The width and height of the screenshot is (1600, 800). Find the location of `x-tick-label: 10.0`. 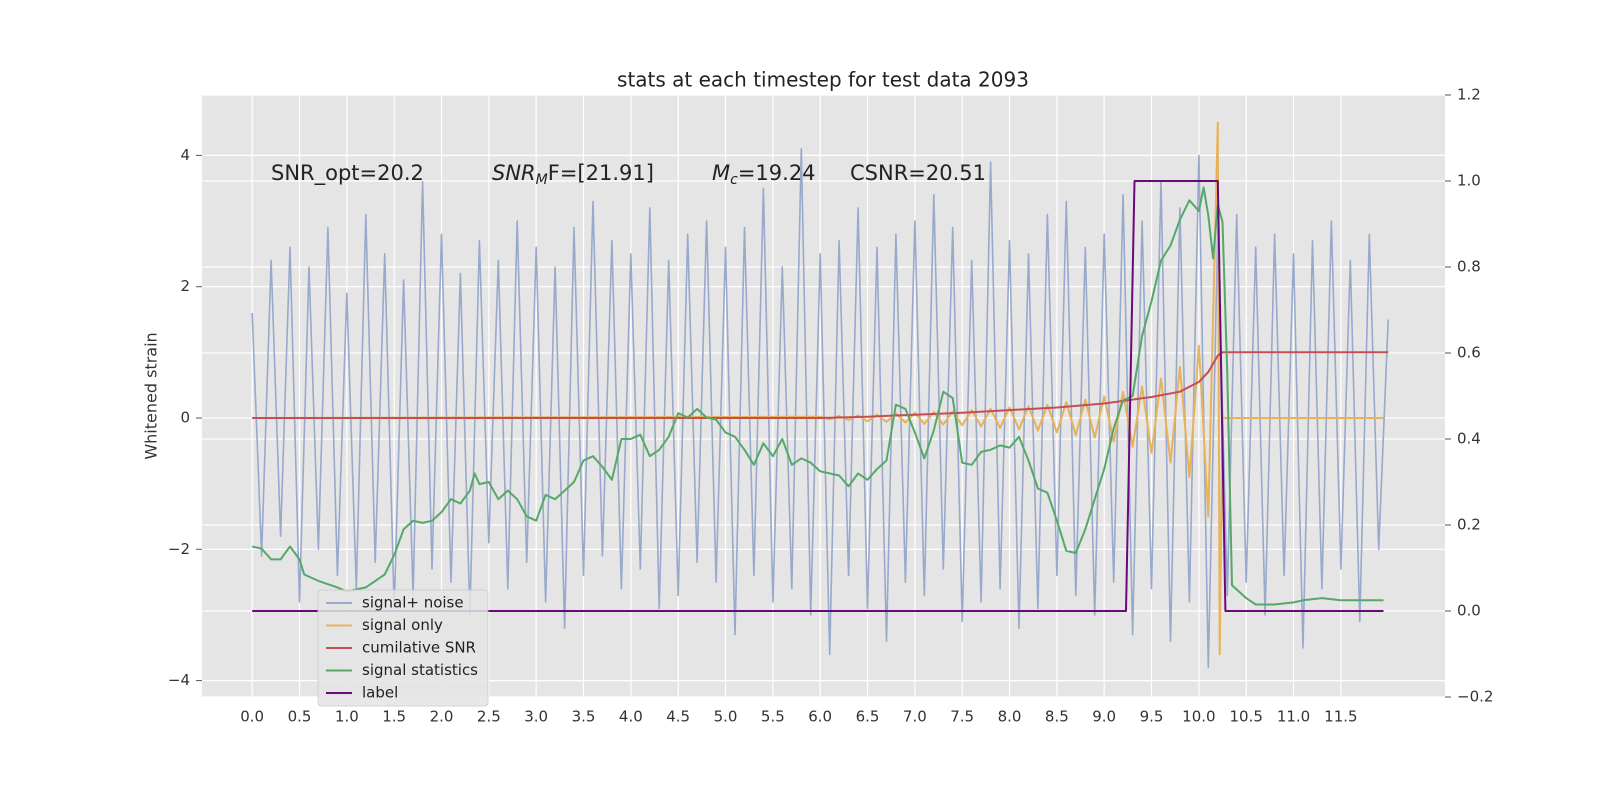

x-tick-label: 10.0 is located at coordinates (1198, 717).